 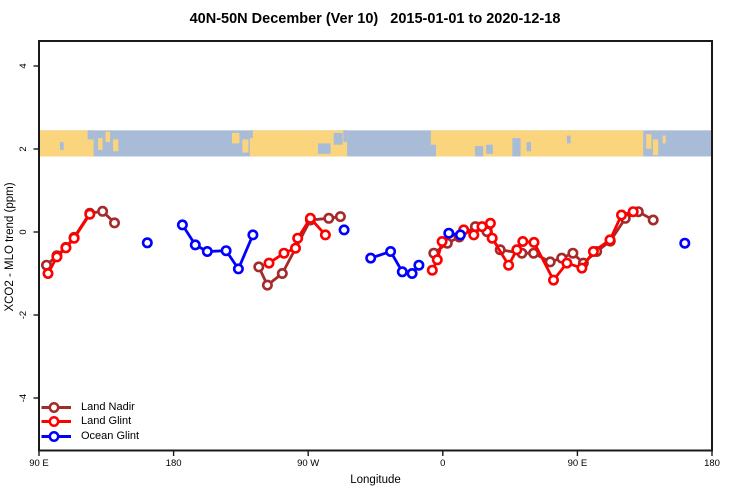 I want to click on legend-item: Land Nadir, so click(x=89, y=407).